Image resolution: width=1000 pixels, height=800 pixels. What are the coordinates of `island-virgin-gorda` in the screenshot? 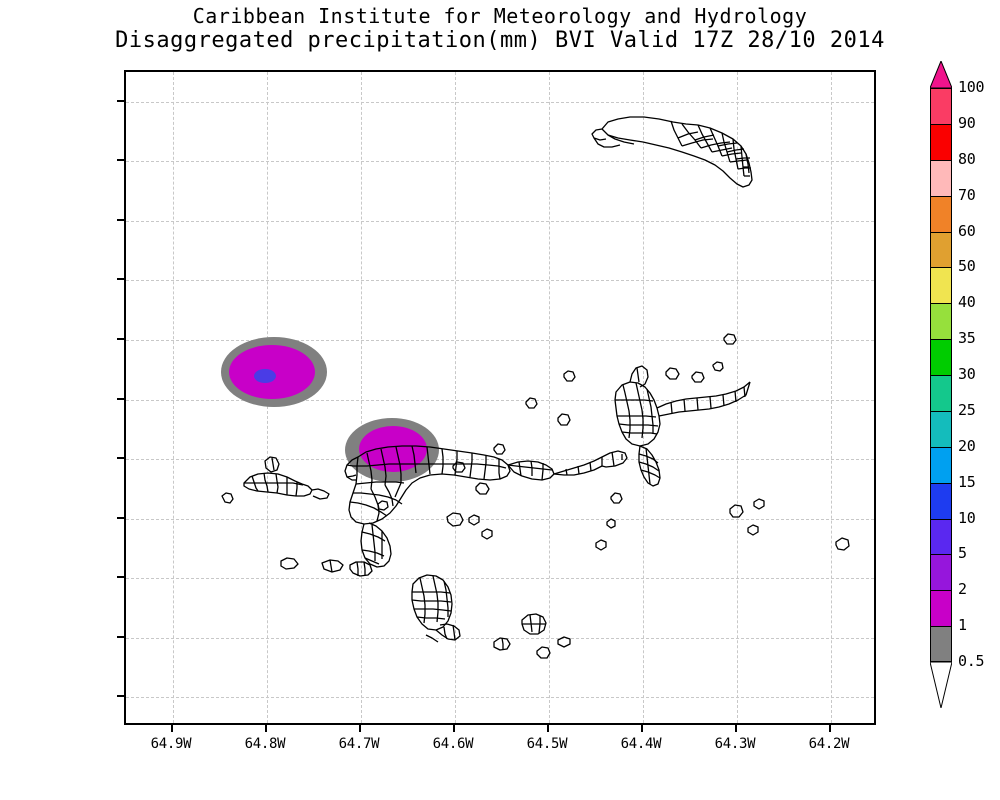 It's located at (601, 431).